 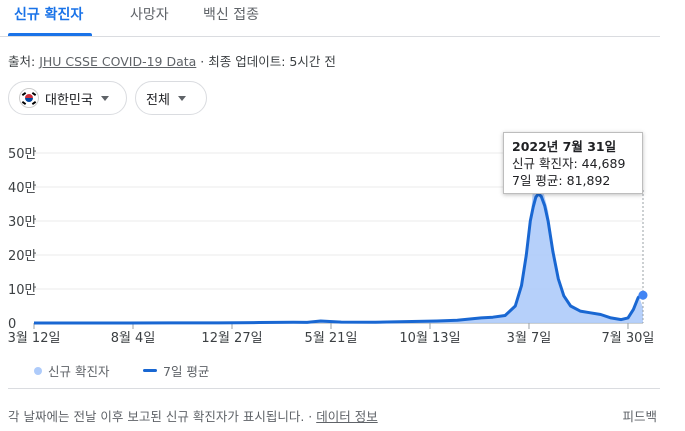 I want to click on country-dropdown-label: 대한민국, so click(x=69, y=100).